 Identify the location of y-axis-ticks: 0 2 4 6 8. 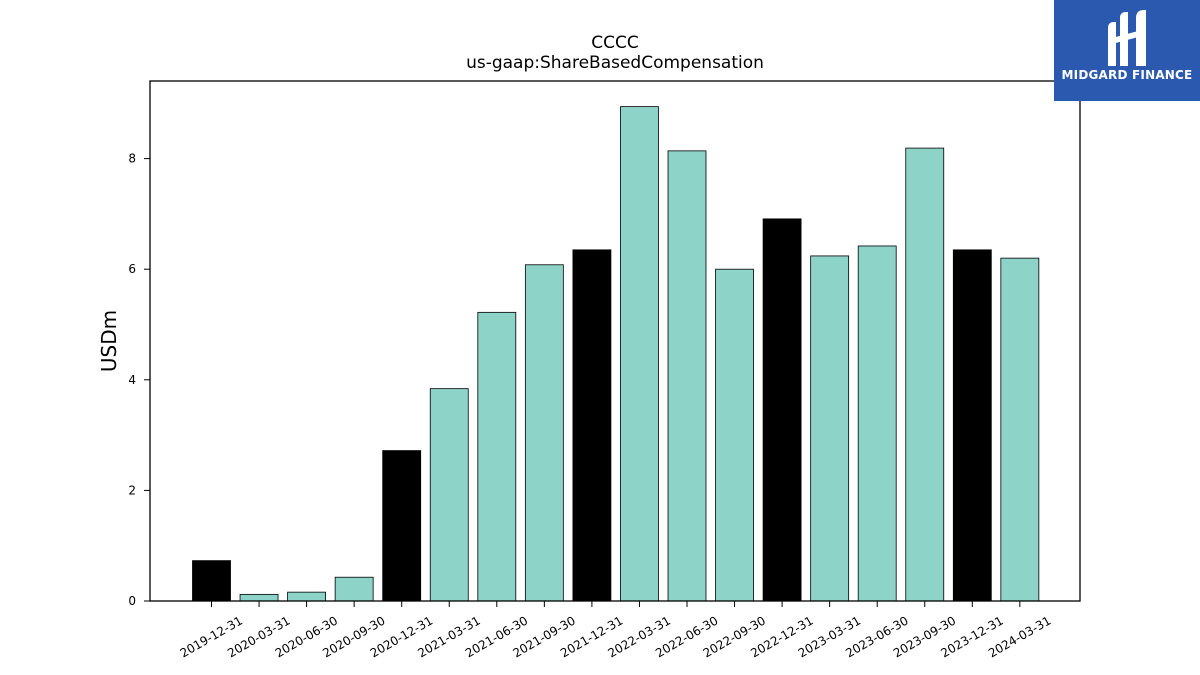
(139, 380).